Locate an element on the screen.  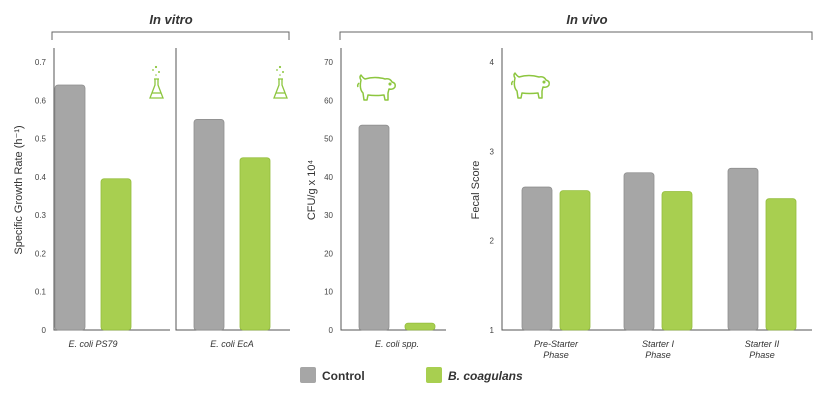
bracket-in-vivo is located at coordinates (576, 35).